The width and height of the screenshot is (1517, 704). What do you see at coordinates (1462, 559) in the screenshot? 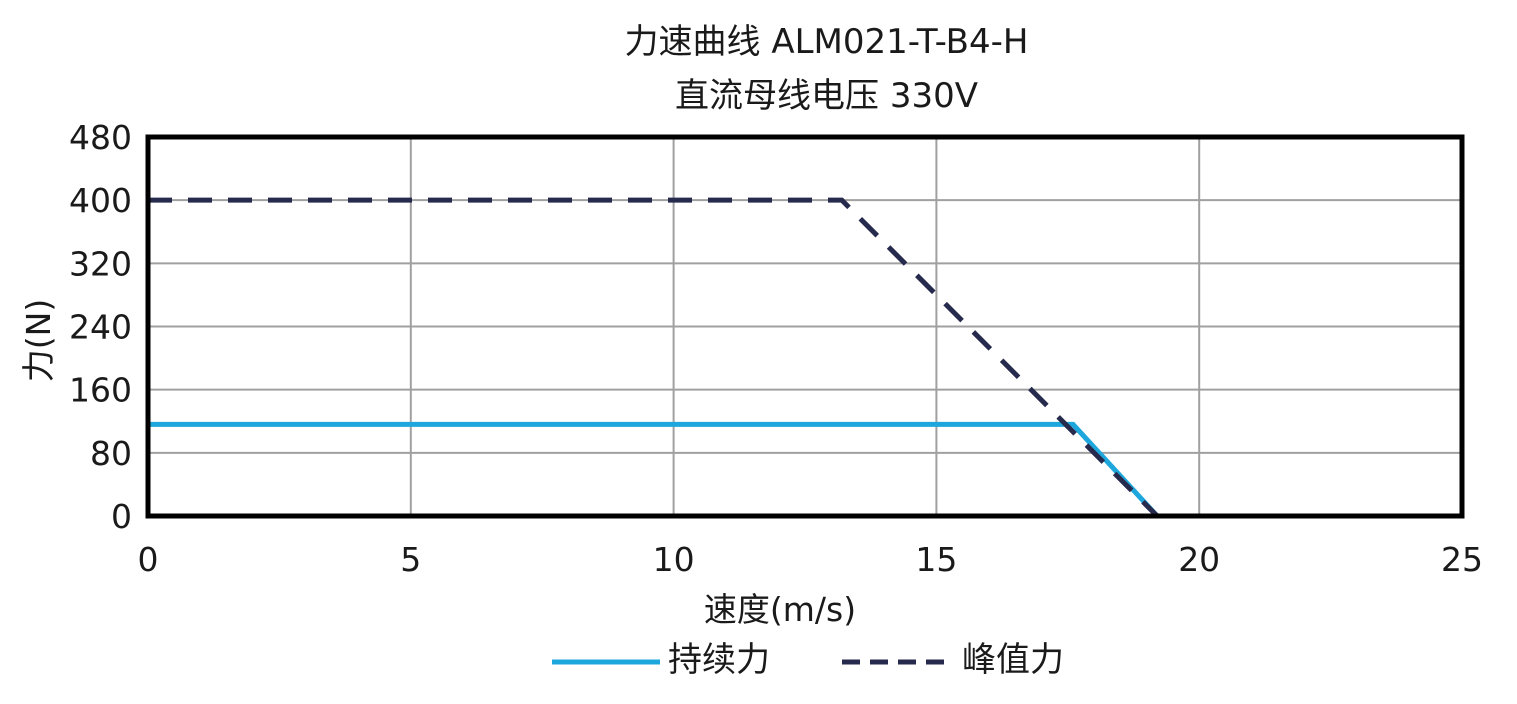
I see `x-tick-label: 25` at bounding box center [1462, 559].